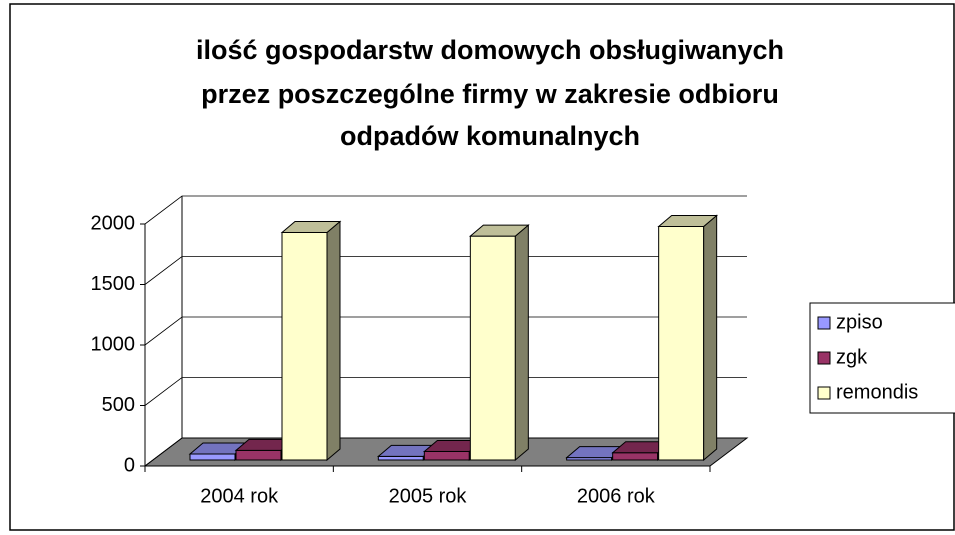 The width and height of the screenshot is (955, 535). What do you see at coordinates (490, 50) in the screenshot?
I see `chart-title: ilość gospodarstw domowych obsługiwanych` at bounding box center [490, 50].